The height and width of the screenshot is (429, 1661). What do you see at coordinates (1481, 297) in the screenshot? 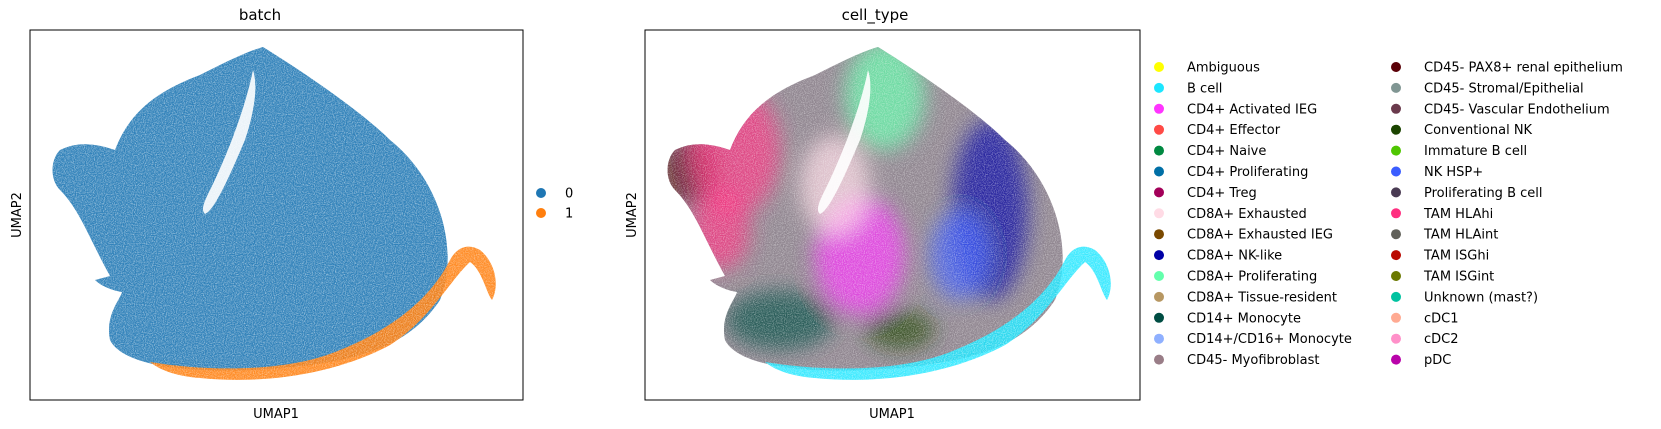
I see `legend-label-unknown-mast: Unknown (mast?)` at bounding box center [1481, 297].